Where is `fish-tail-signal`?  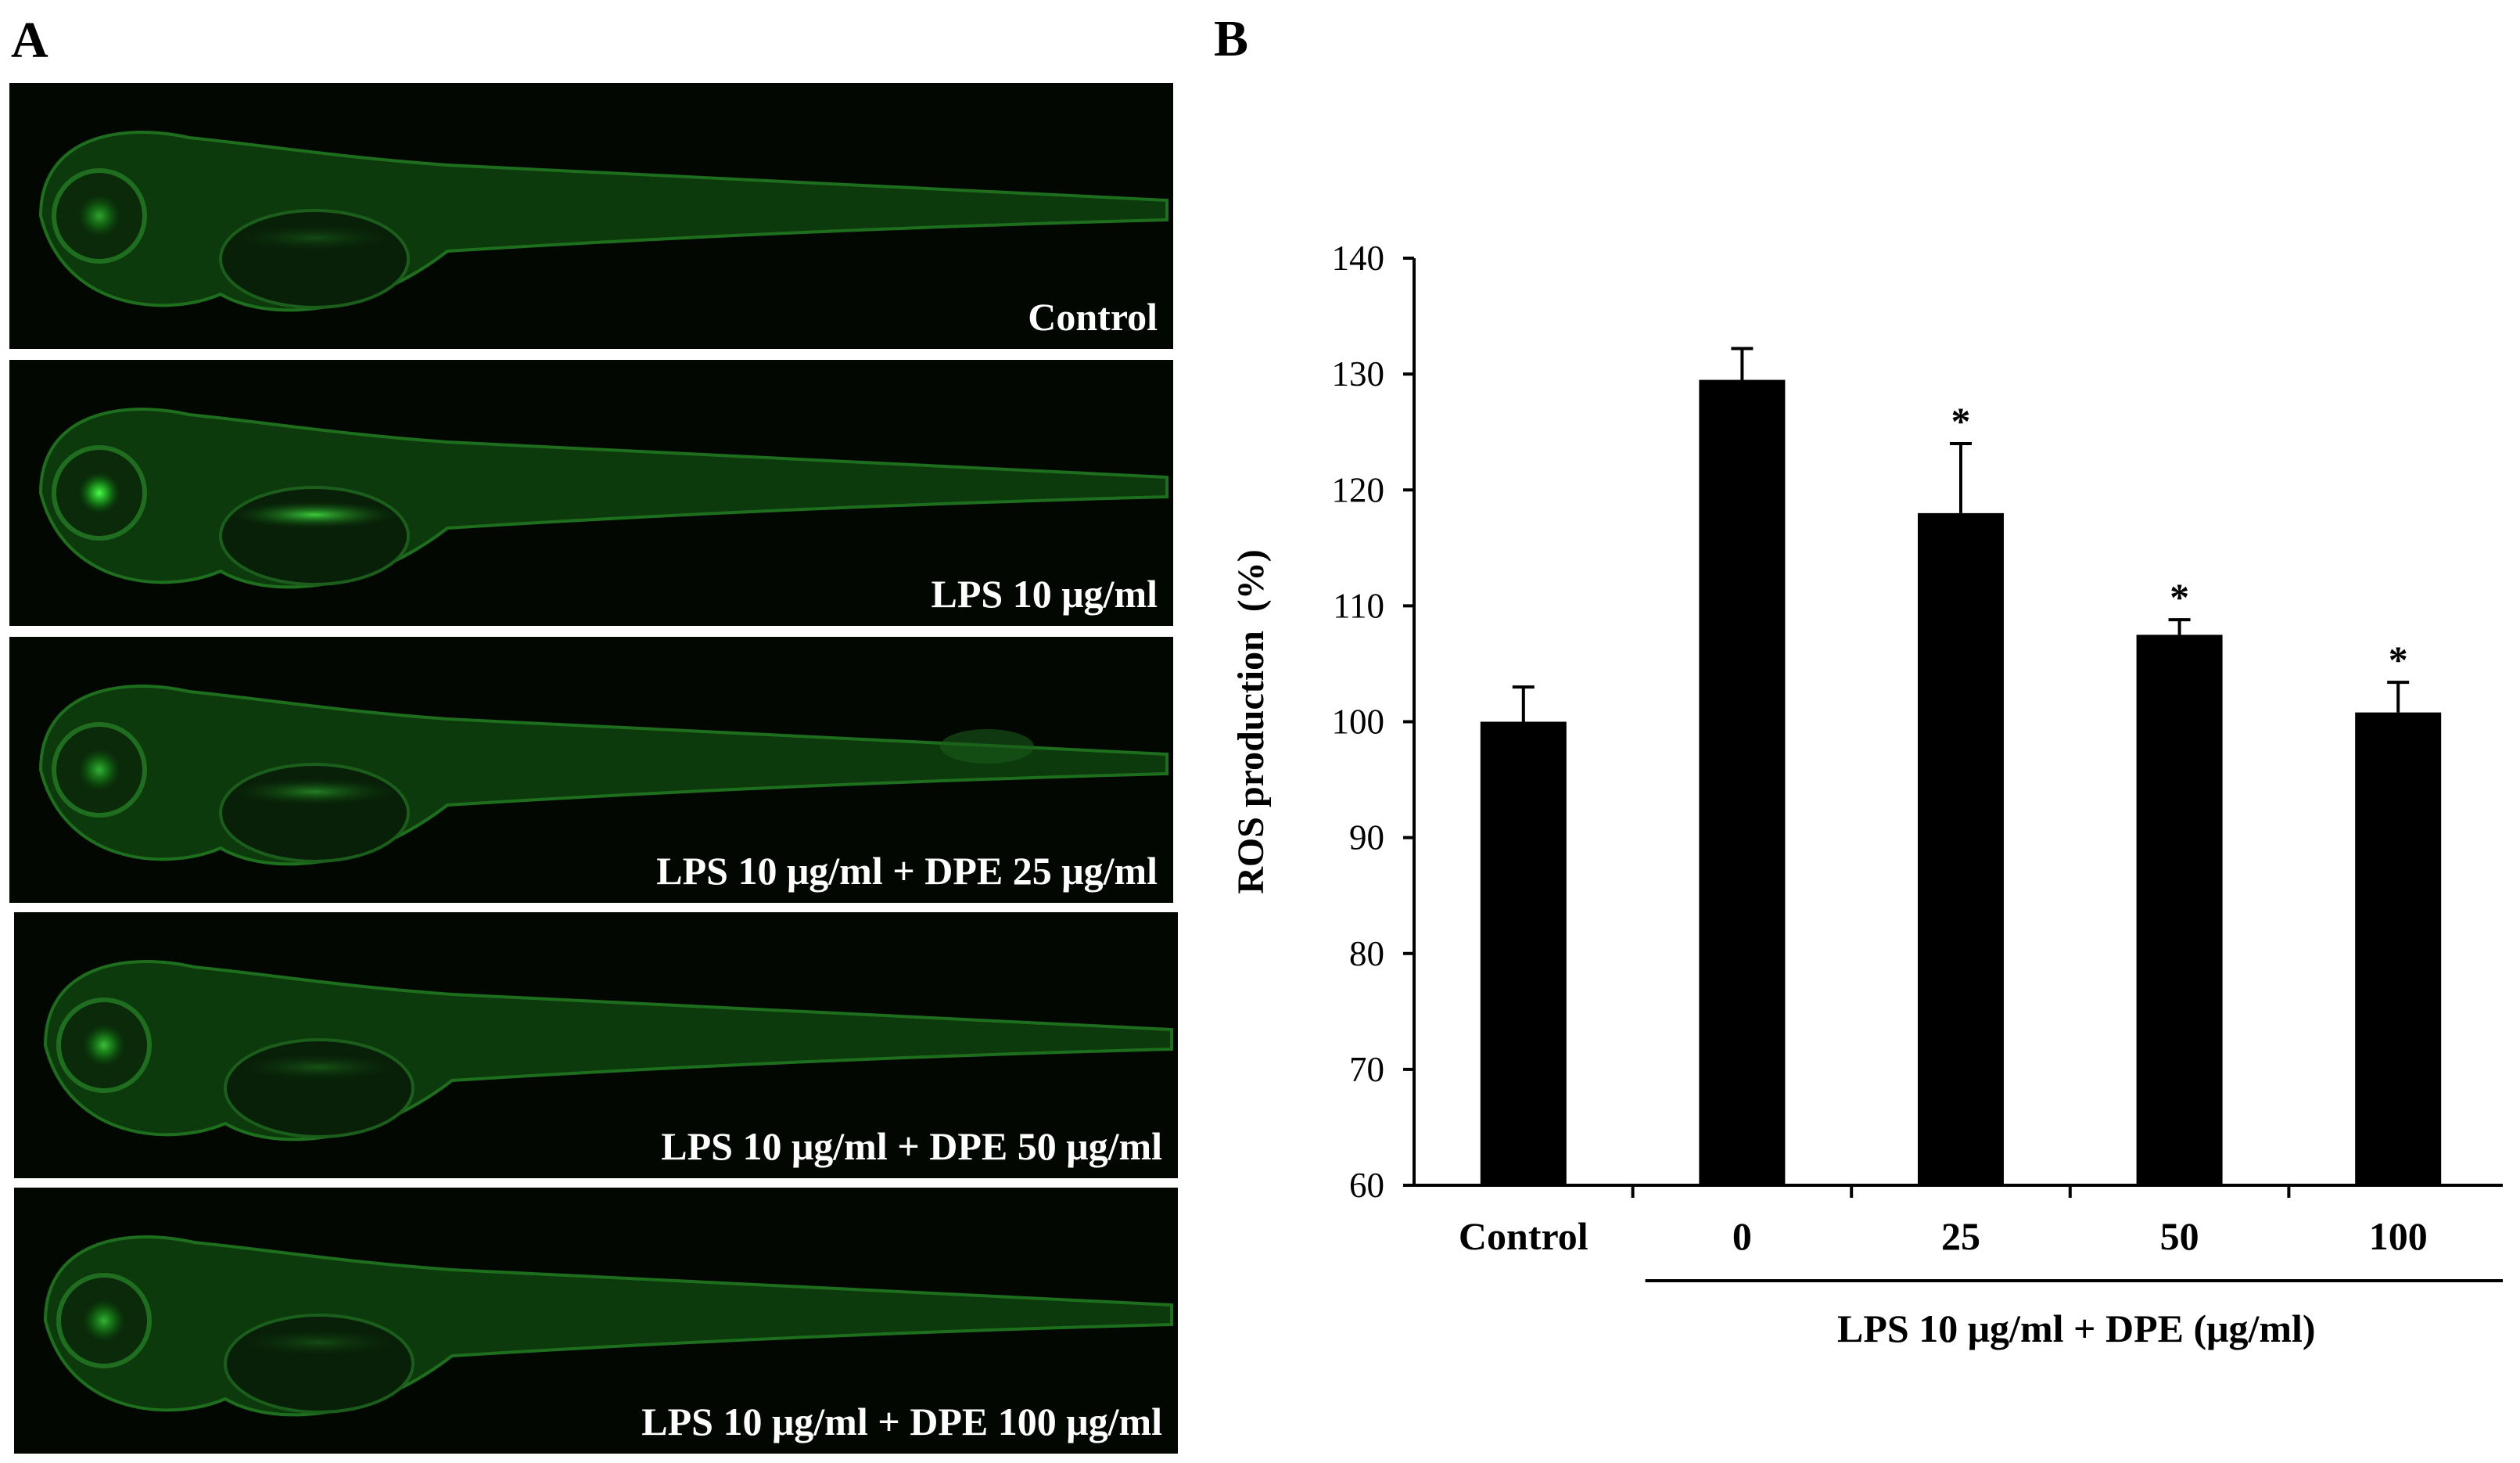
fish-tail-signal is located at coordinates (987, 746).